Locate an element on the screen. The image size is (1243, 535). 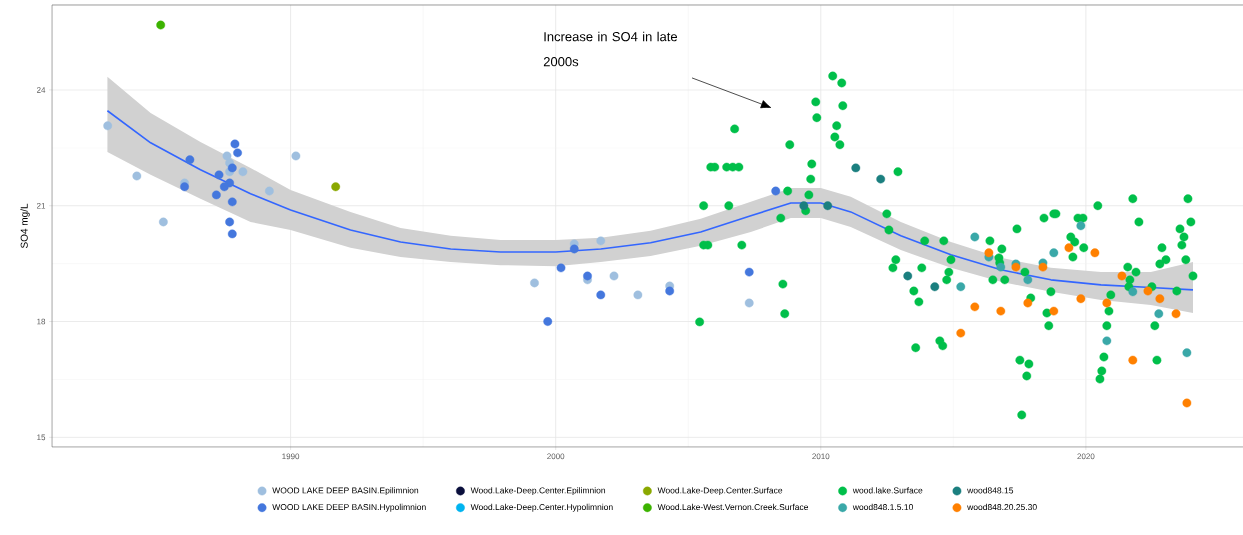
y-tick-label: 21 is located at coordinates (41, 205).